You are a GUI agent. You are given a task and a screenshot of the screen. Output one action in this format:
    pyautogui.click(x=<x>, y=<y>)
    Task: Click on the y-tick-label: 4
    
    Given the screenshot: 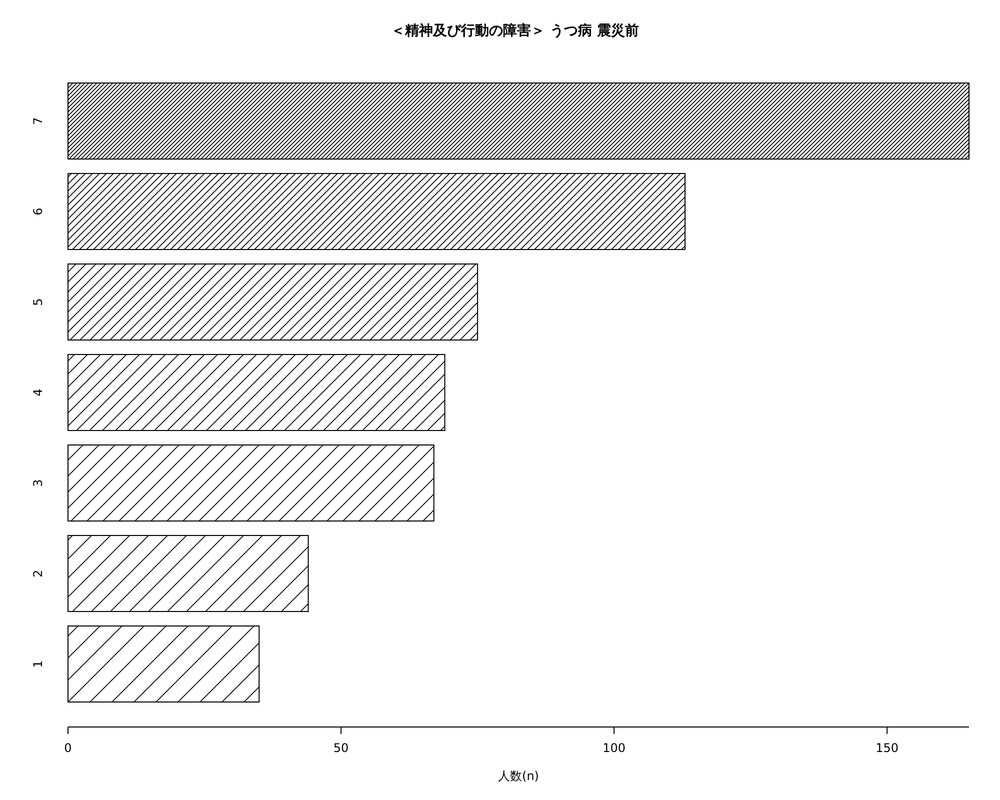 What is the action you would take?
    pyautogui.click(x=38, y=392)
    